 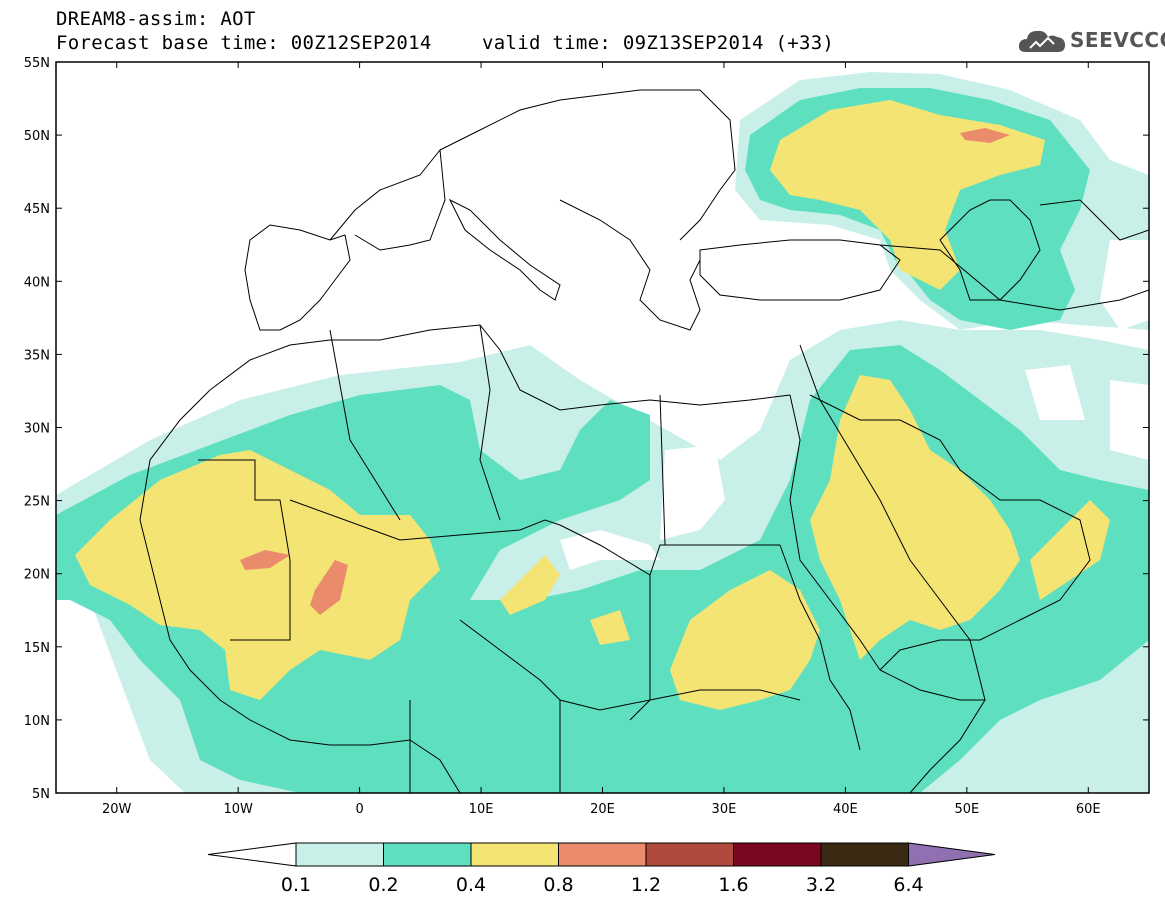 I want to click on colorbar-level-label: 0.8, so click(x=558, y=885).